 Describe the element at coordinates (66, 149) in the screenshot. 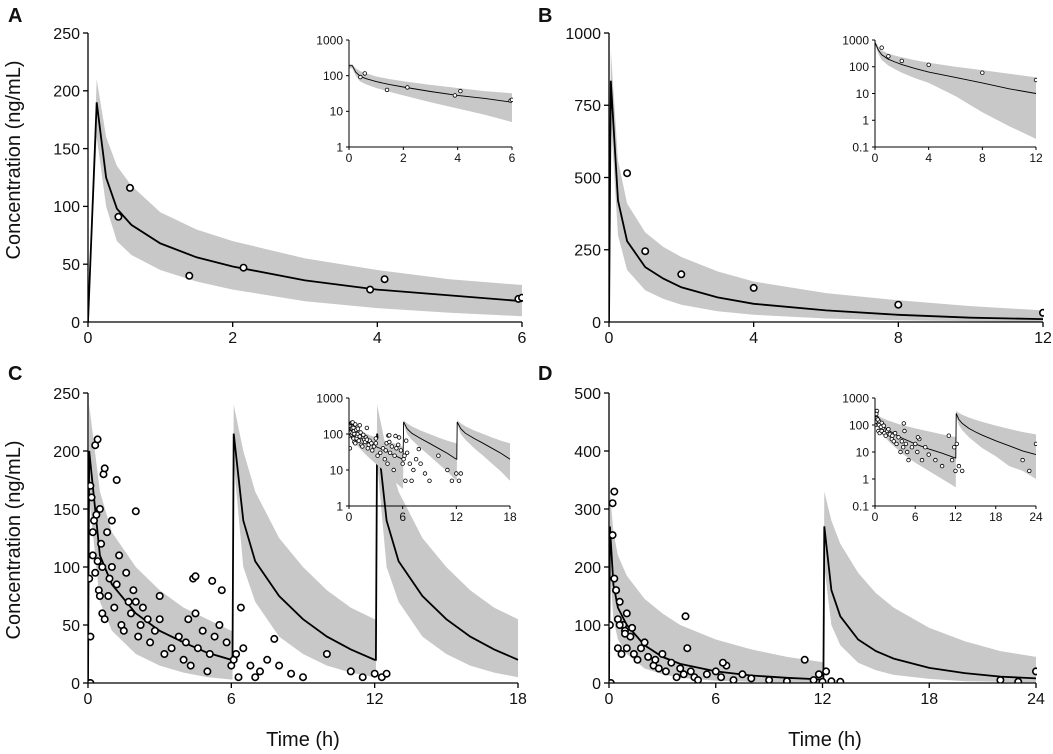

I see `y-tick-label: 150` at that location.